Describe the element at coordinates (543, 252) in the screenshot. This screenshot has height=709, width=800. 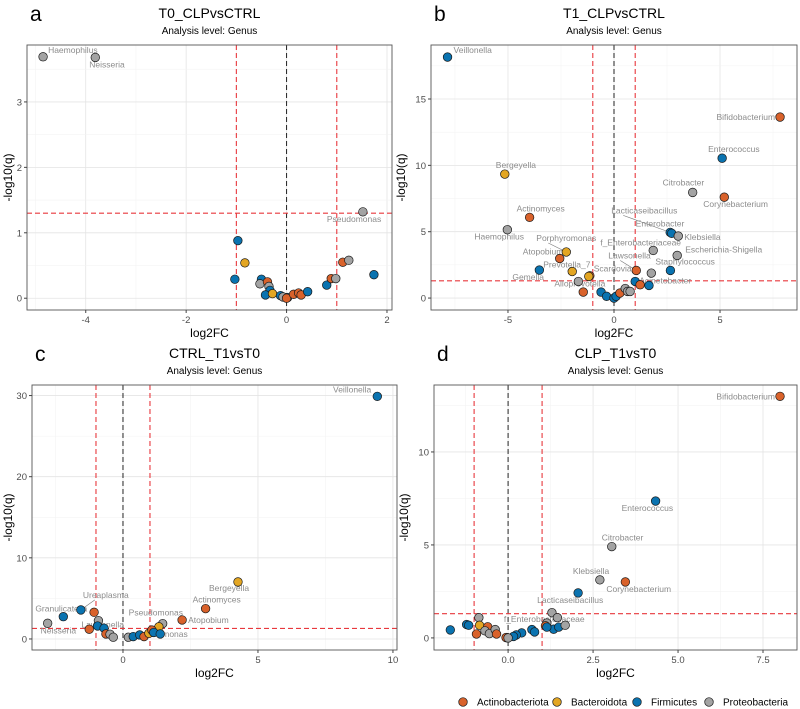
I see `point-label: Atopobium` at that location.